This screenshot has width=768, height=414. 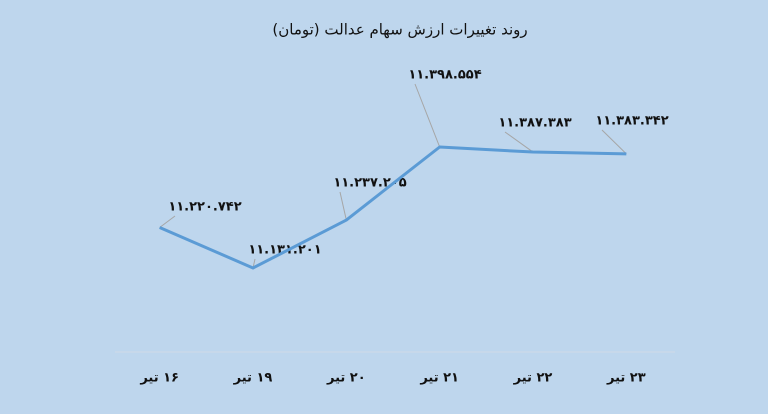 What do you see at coordinates (533, 378) in the screenshot?
I see `x-tick-label: ۲۲ تیر` at bounding box center [533, 378].